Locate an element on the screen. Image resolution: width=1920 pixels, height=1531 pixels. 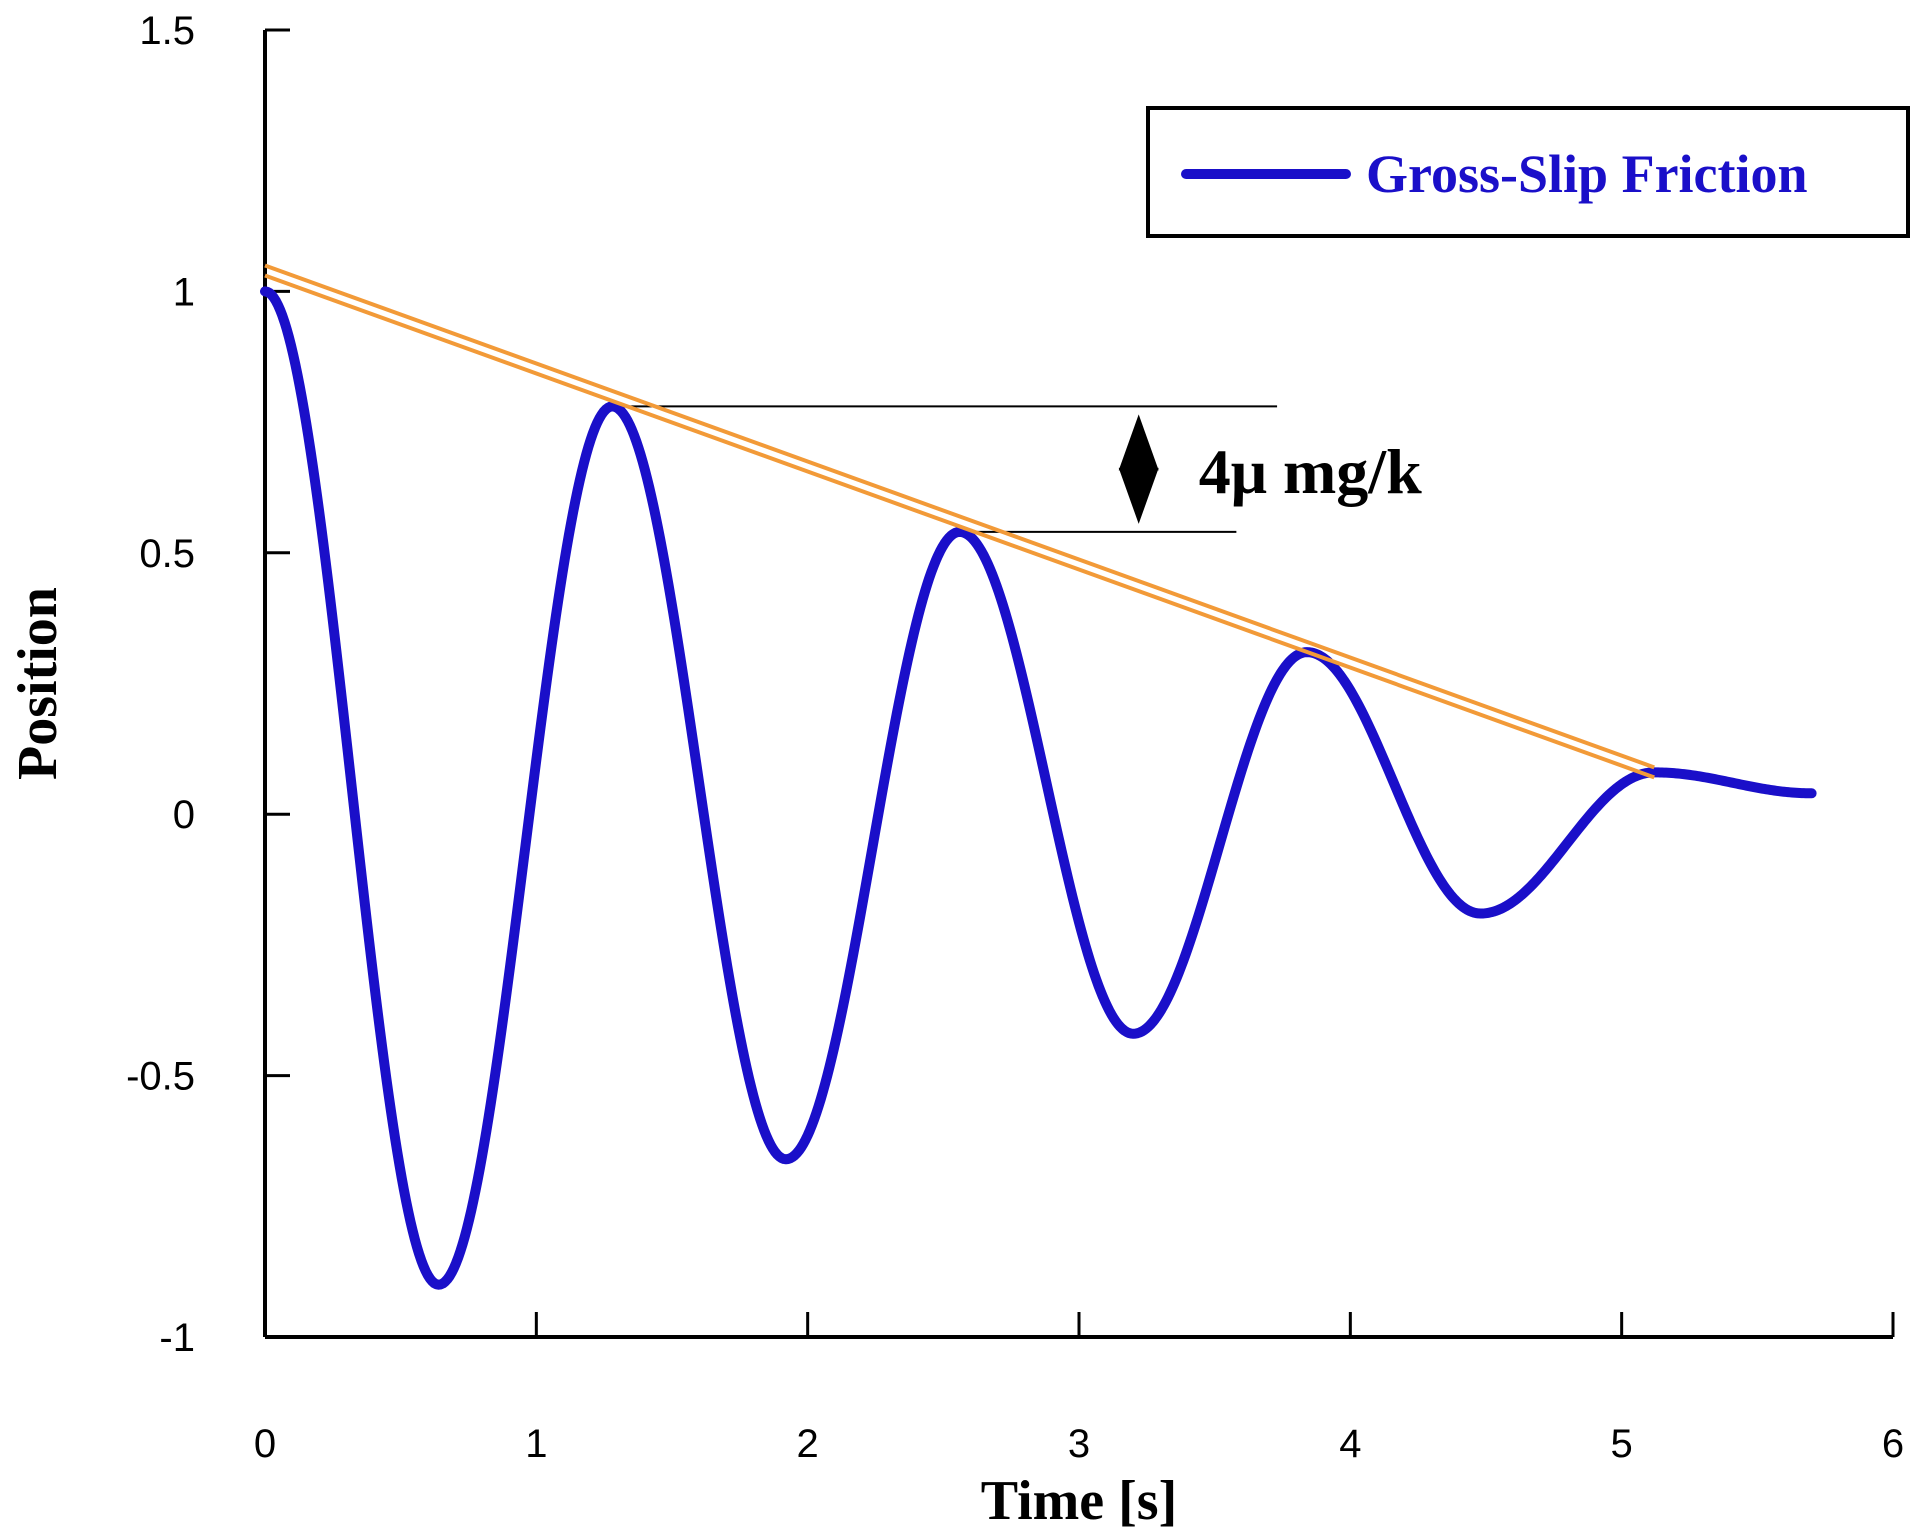
legend-layer: Gross-Slip Friction is located at coordinates (1528, 172).